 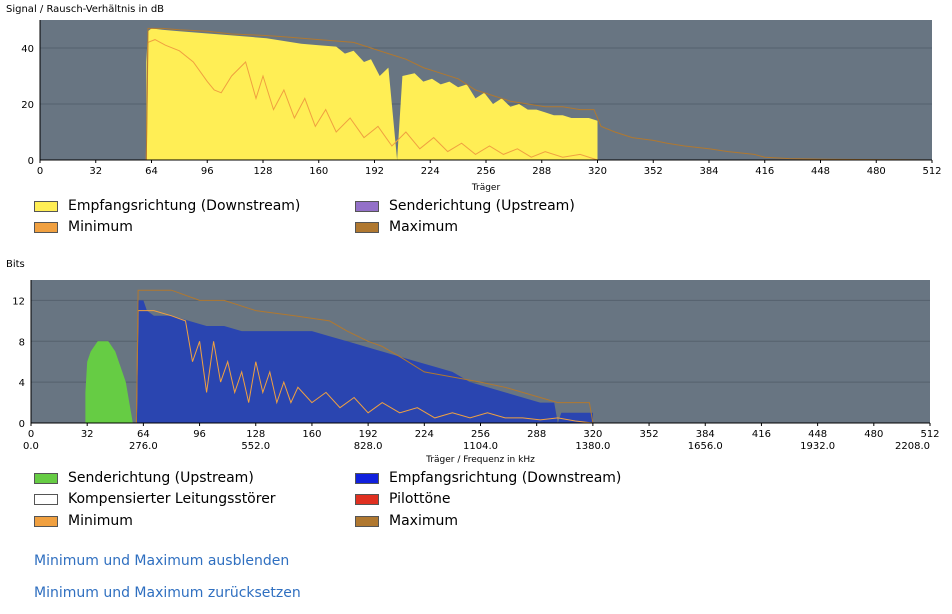 I want to click on snr-x-tick-label: 32, so click(x=95, y=171).